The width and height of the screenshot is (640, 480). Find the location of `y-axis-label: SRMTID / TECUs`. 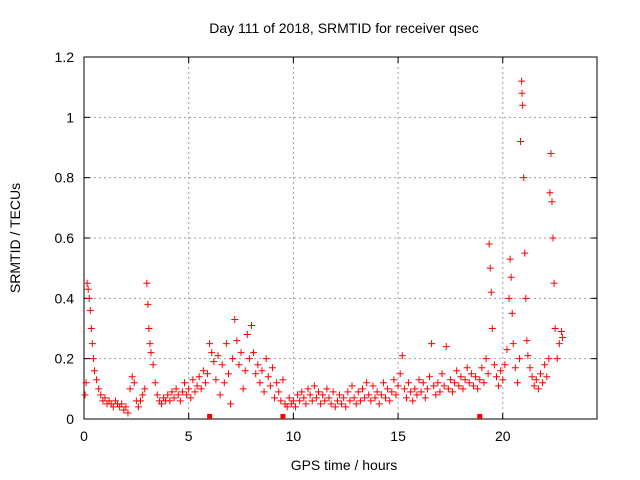

y-axis-label: SRMTID / TECUs is located at coordinates (15, 238).